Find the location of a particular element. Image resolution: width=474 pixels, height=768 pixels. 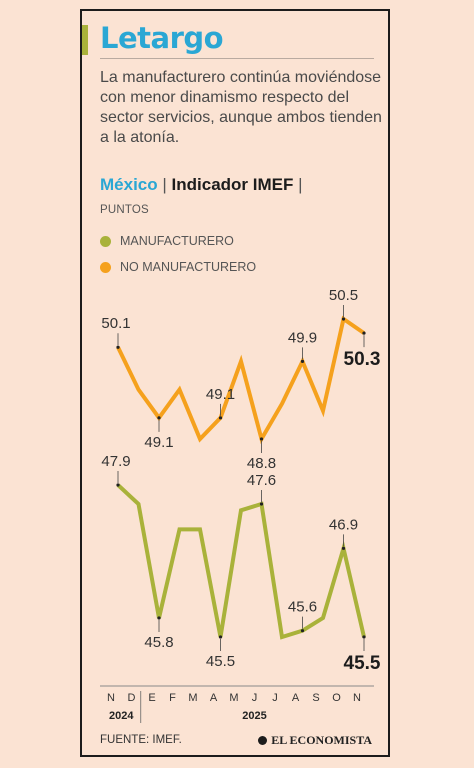

legend-dot-green-icon is located at coordinates (105, 241).